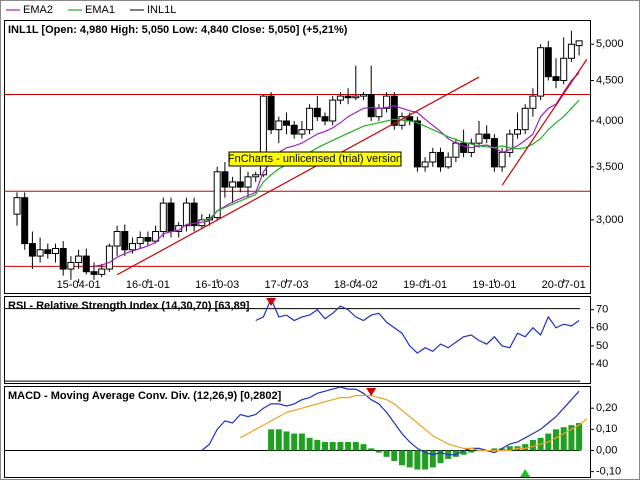 The height and width of the screenshot is (480, 640). Describe the element at coordinates (602, 346) in the screenshot. I see `y-tick-label: 50` at that location.